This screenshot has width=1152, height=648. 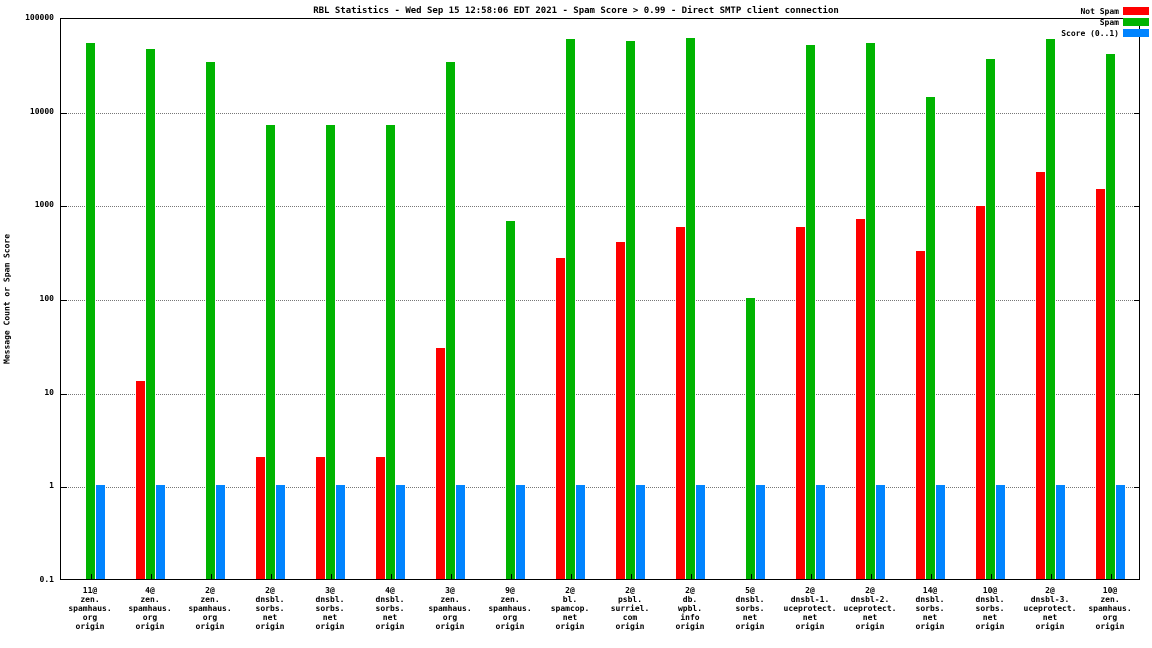 I want to click on bar-score-0-1--6, so click(x=460, y=532).